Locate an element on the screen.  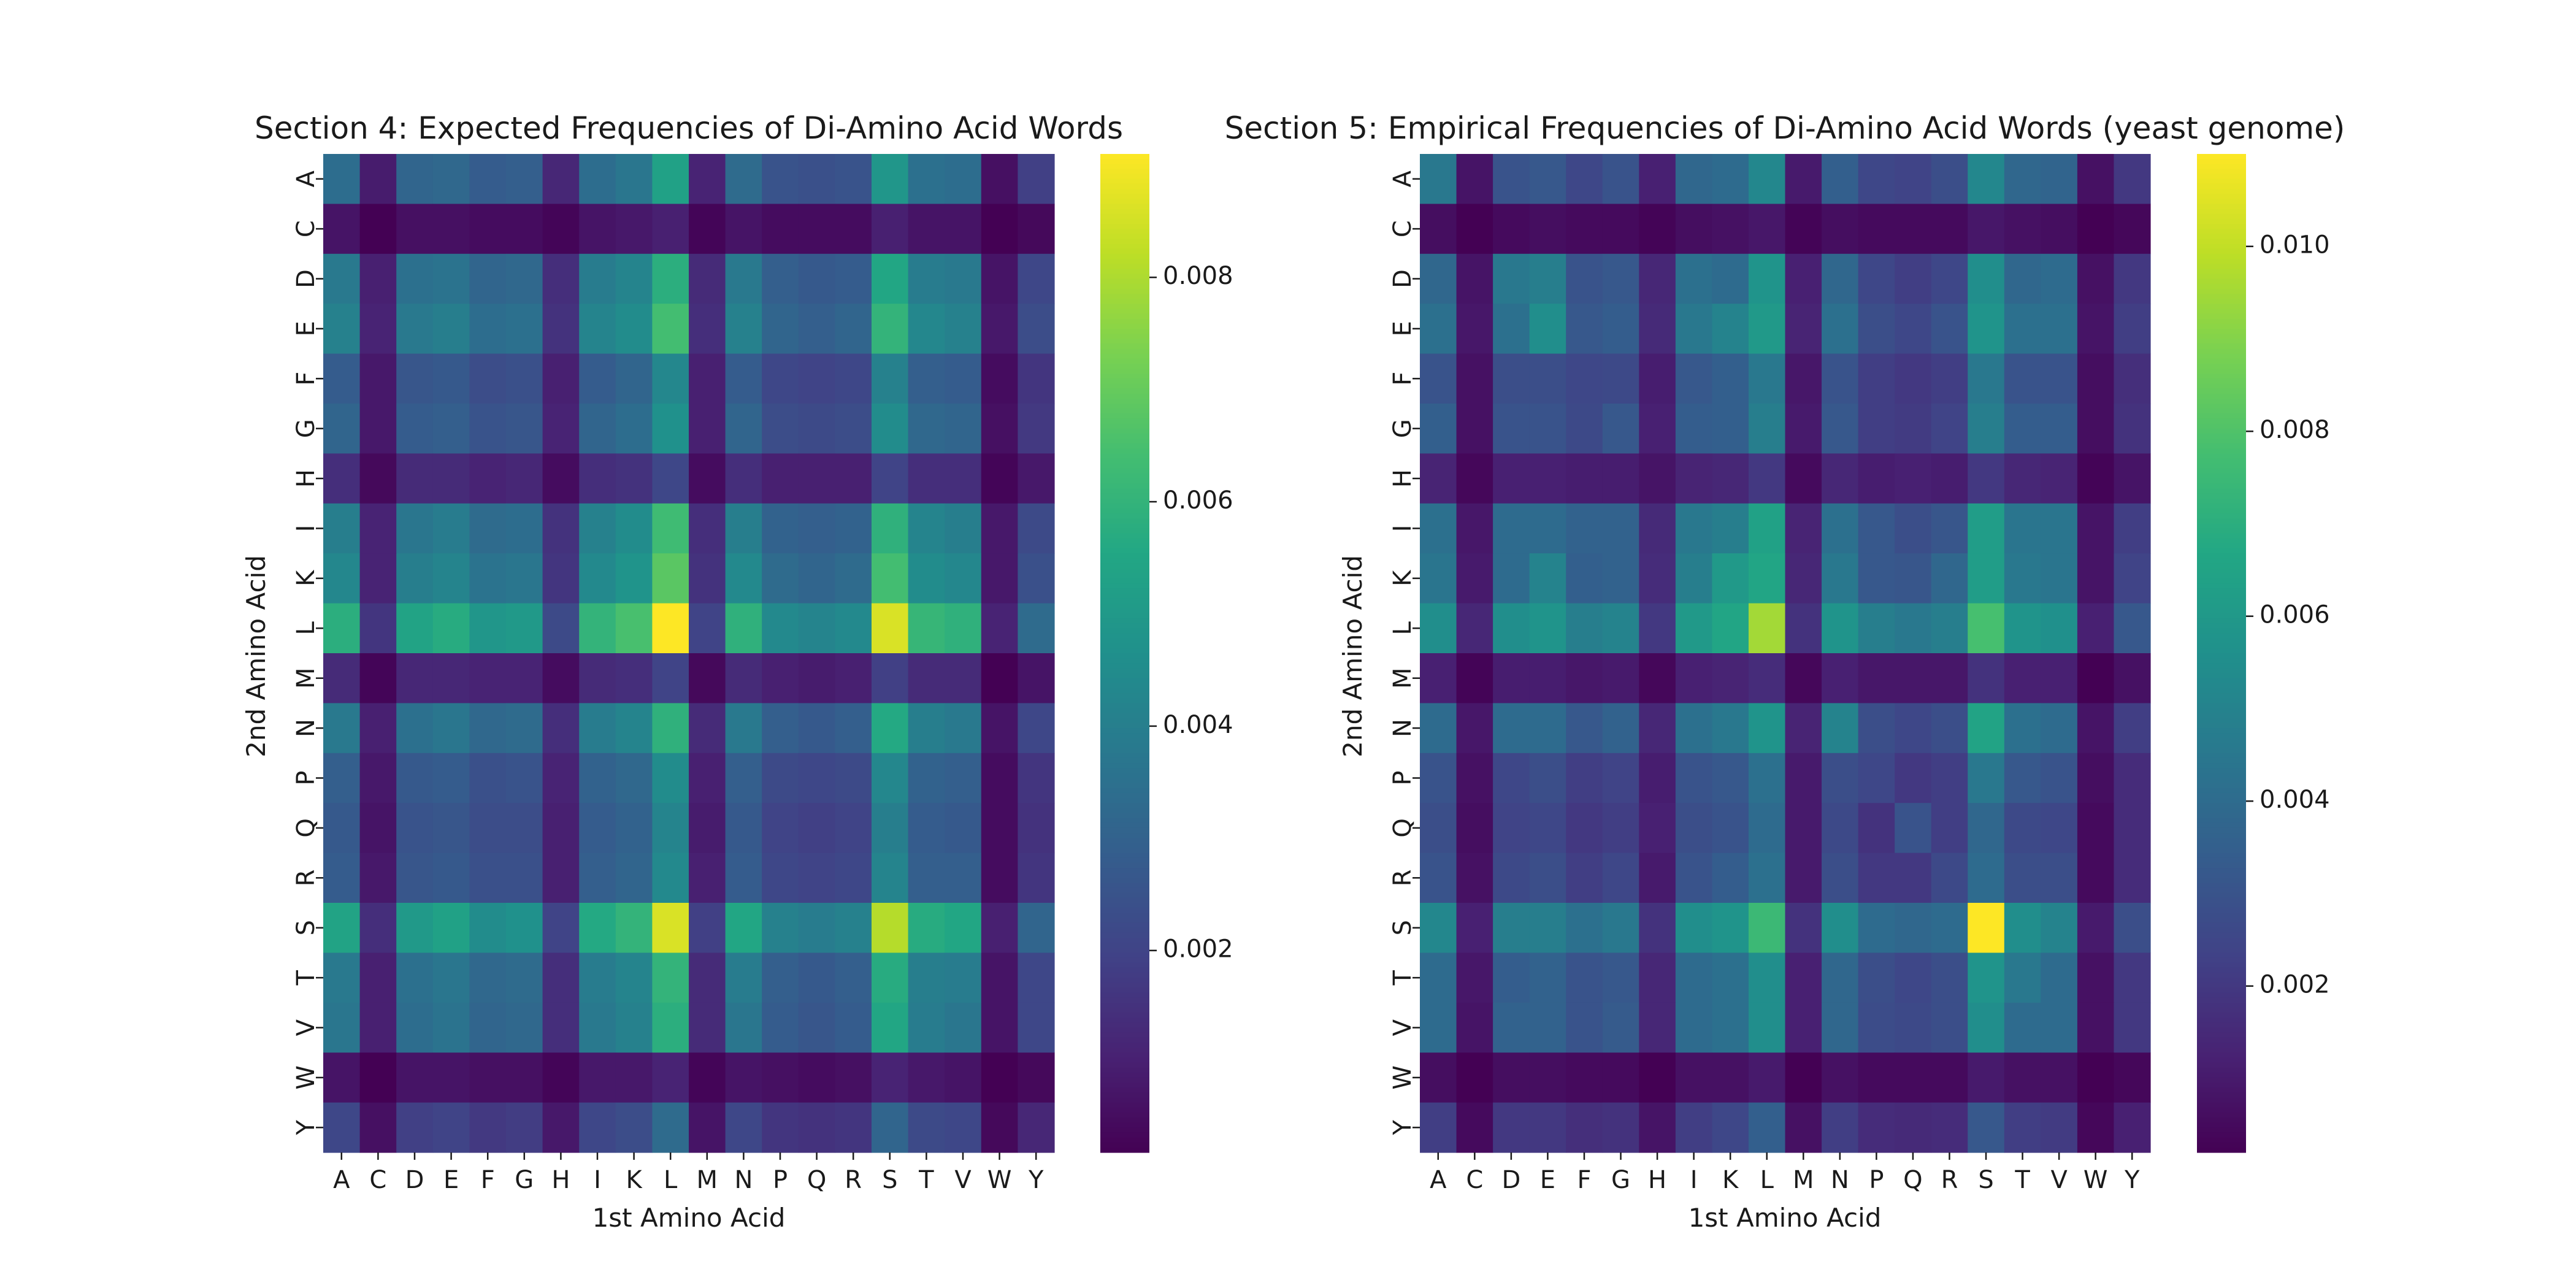
colorbar: 0.002 0.004 0.006 0.008 0.010 is located at coordinates (2263, 653).